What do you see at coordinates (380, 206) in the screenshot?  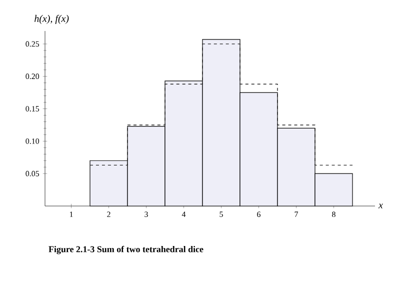 I see `x-axis-title: x` at bounding box center [380, 206].